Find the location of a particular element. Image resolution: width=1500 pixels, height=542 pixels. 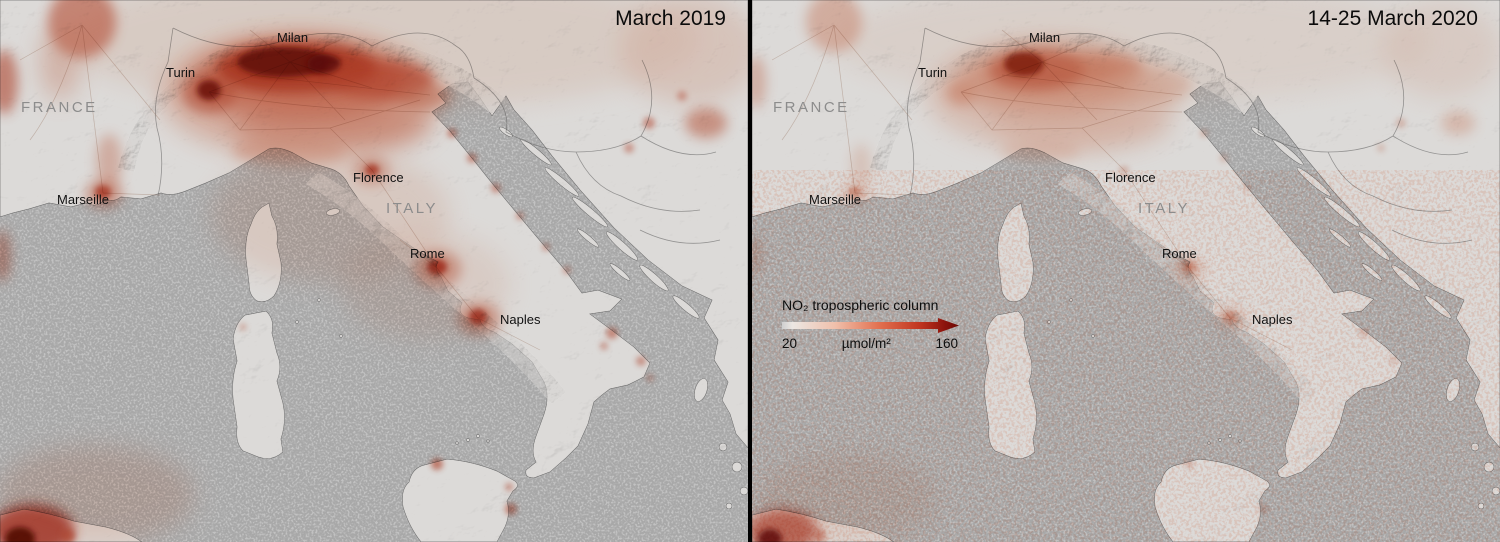

color-scale-arrow is located at coordinates (870, 325).